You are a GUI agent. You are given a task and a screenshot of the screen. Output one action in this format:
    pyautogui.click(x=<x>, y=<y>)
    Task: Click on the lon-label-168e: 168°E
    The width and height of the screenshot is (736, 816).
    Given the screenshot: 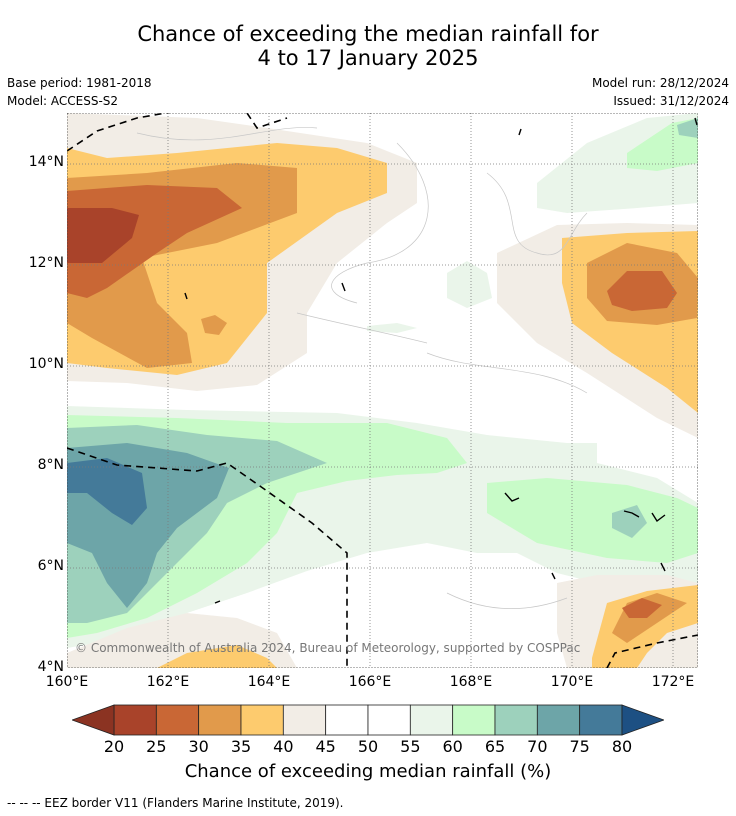 What is the action you would take?
    pyautogui.click(x=471, y=682)
    